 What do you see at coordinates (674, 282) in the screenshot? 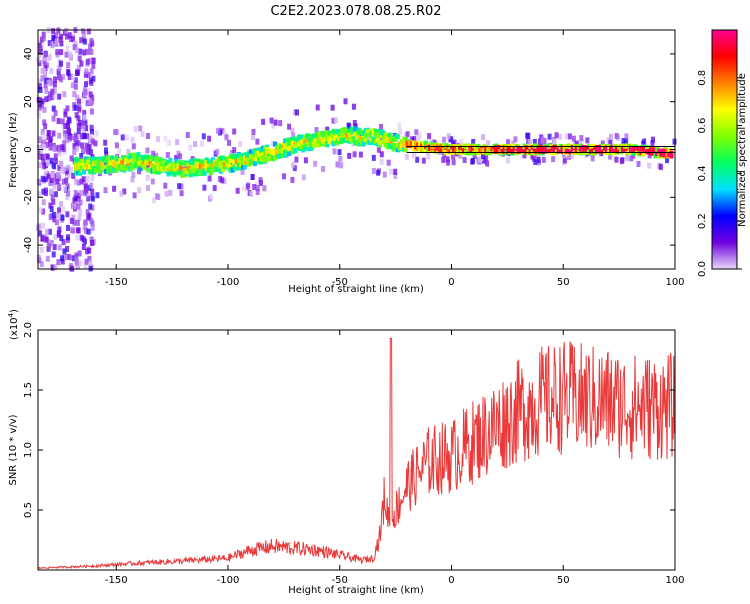
I see `x-tick-label: 100` at bounding box center [674, 282].